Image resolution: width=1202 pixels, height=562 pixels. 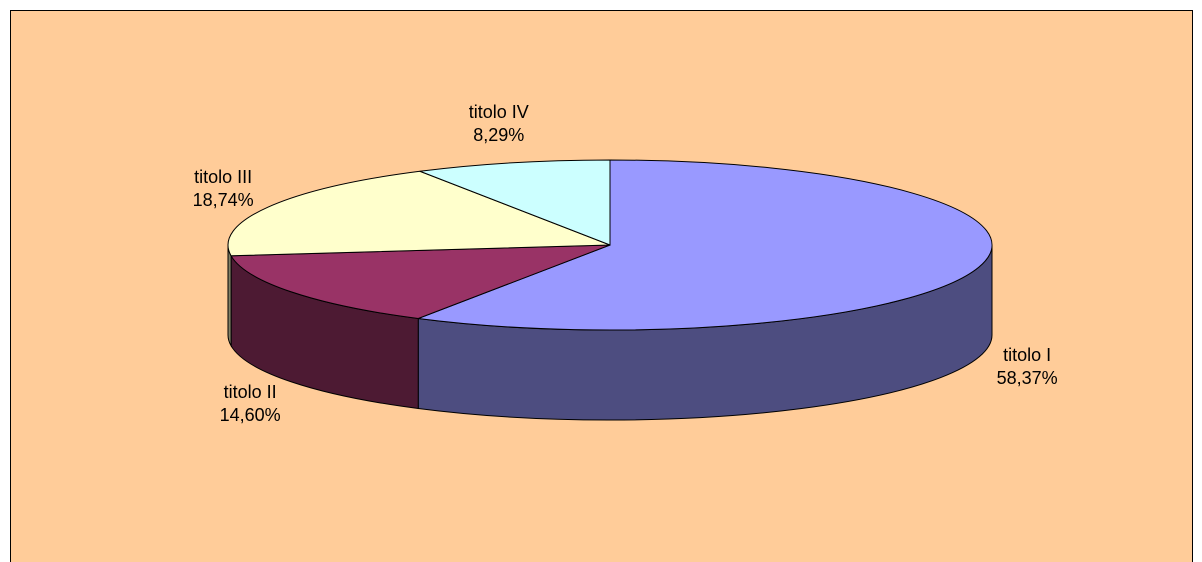 I want to click on slice-value-label: 18,74%, so click(x=223, y=200).